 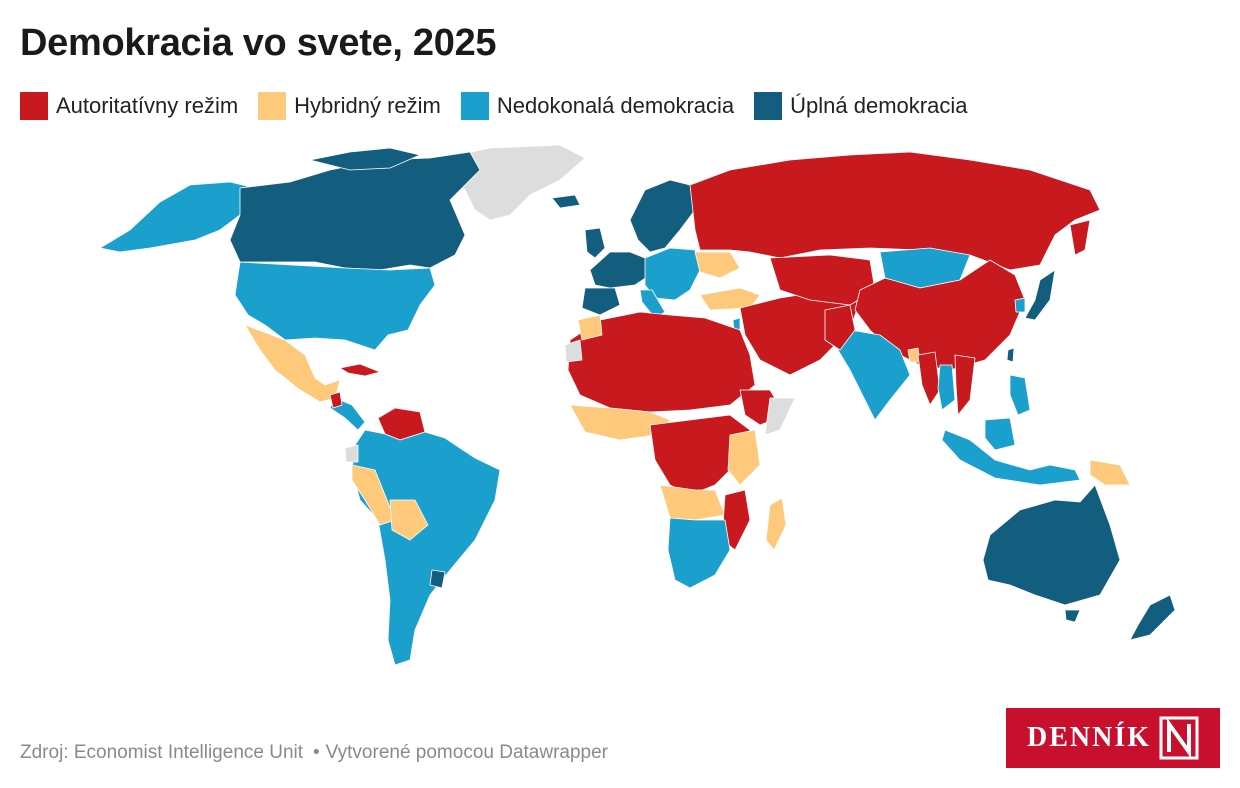 What do you see at coordinates (367, 105) in the screenshot?
I see `legend-label-hybrid: Hybridný režim` at bounding box center [367, 105].